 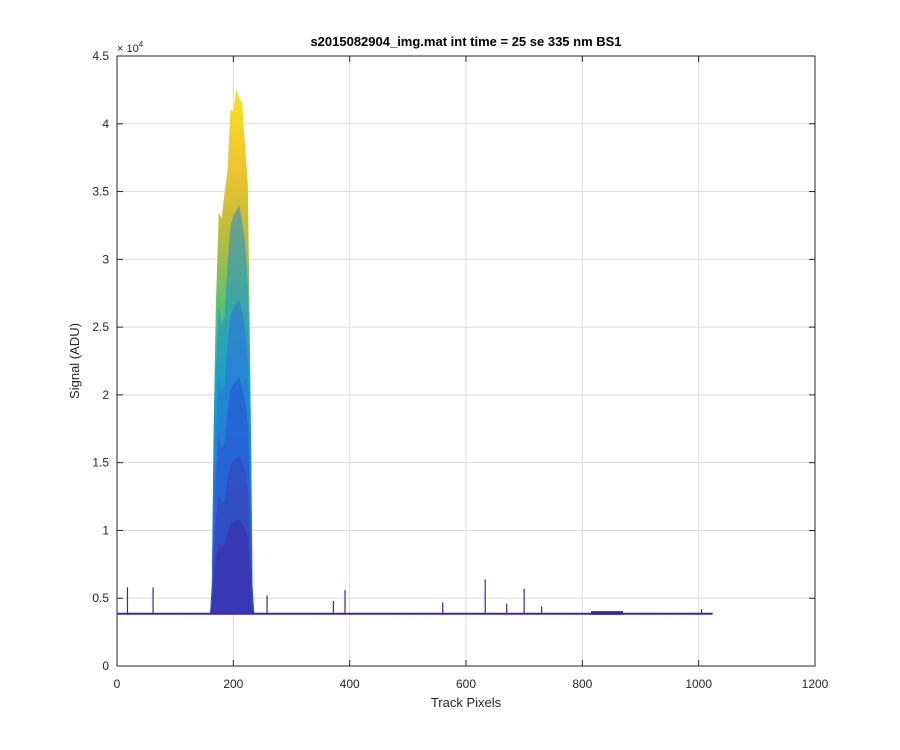 I want to click on y-tick-labels: 0 0.5 1 1.5 2 2.5 3 3.5 4 4.5, so click(x=100, y=361).